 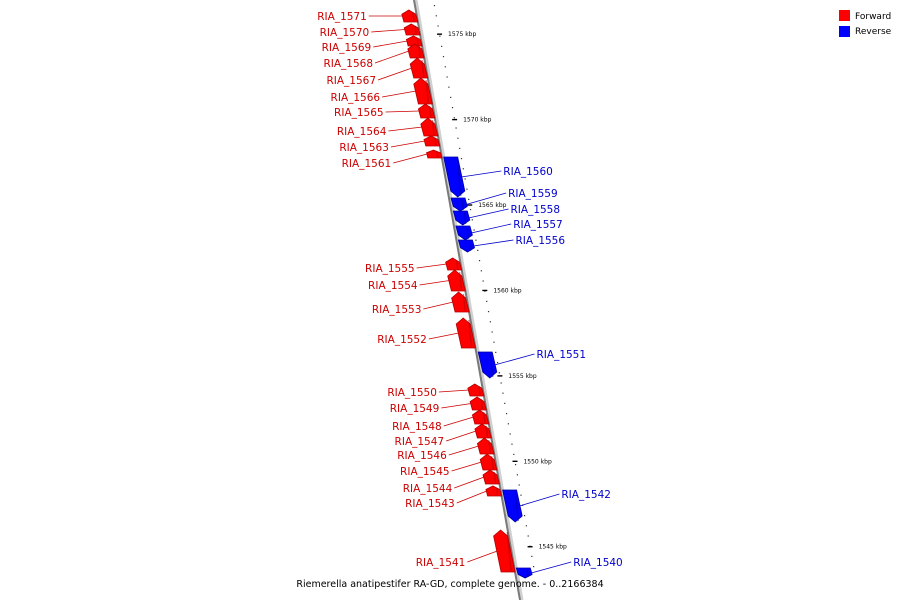 What do you see at coordinates (538, 225) in the screenshot?
I see `gene-label: RIA_1557` at bounding box center [538, 225].